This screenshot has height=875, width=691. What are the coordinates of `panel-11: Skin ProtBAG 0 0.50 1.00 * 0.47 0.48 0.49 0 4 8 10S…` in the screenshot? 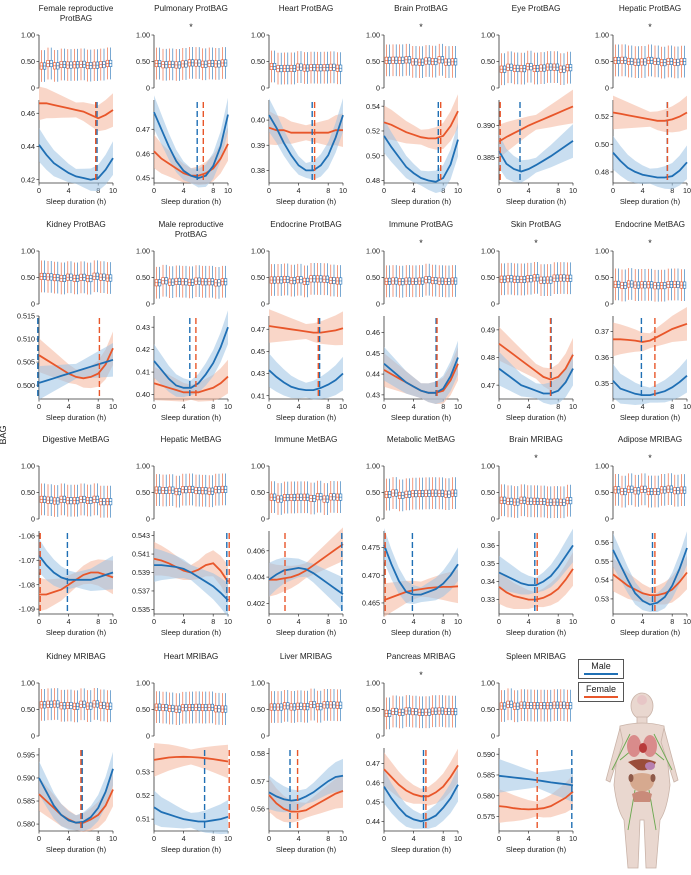 It's located at (529, 321).